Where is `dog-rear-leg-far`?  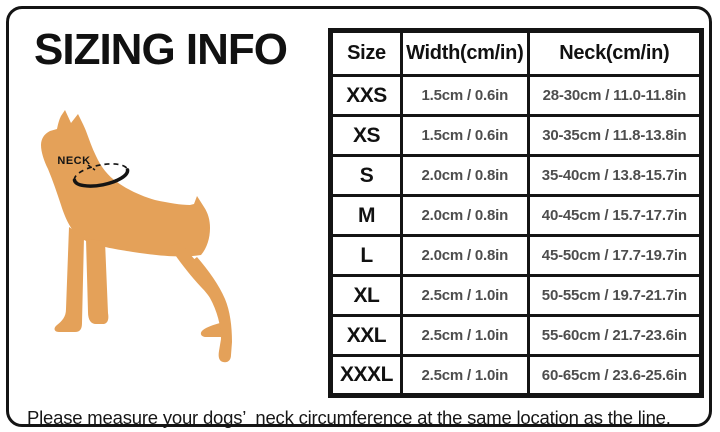 dog-rear-leg-far is located at coordinates (210, 310).